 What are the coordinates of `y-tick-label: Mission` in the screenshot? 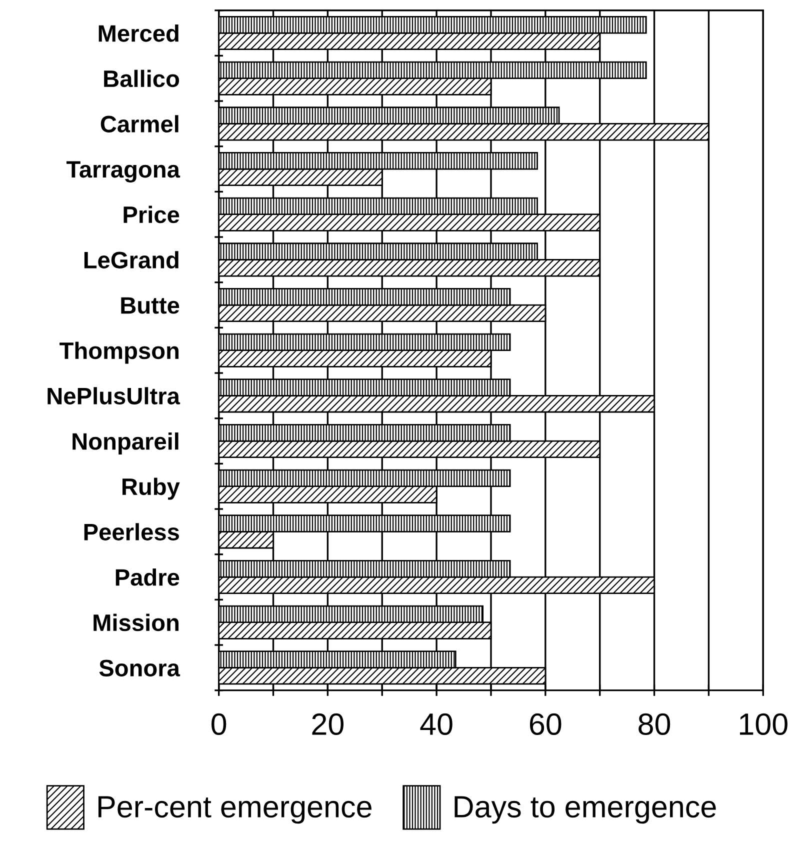 It's located at (136, 623).